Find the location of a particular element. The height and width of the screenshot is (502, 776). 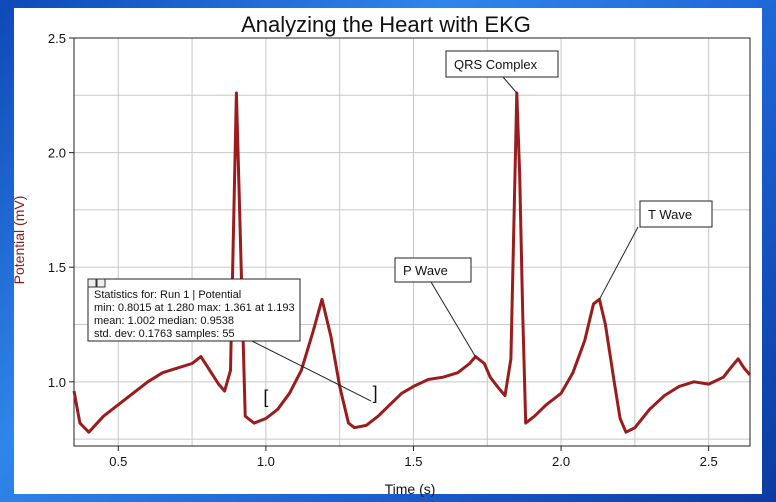

y-tick-label: 1.0 is located at coordinates (57, 382).